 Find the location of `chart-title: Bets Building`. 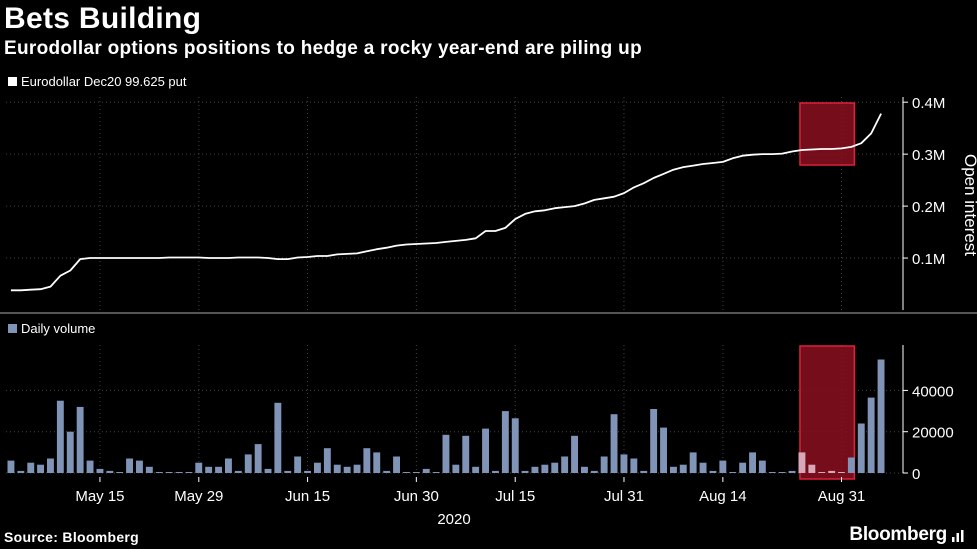

chart-title: Bets Building is located at coordinates (103, 18).